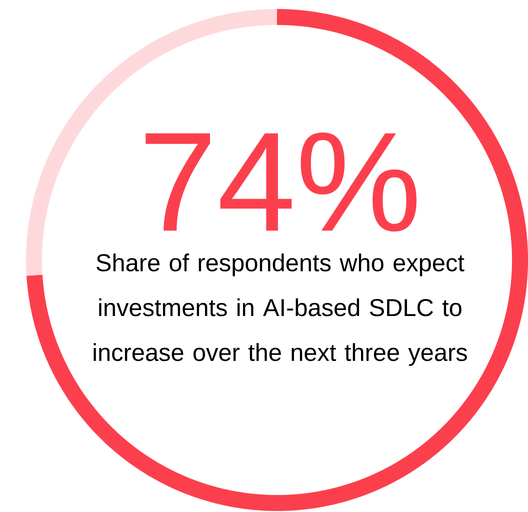  I want to click on data-label: 74%, so click(281, 182).